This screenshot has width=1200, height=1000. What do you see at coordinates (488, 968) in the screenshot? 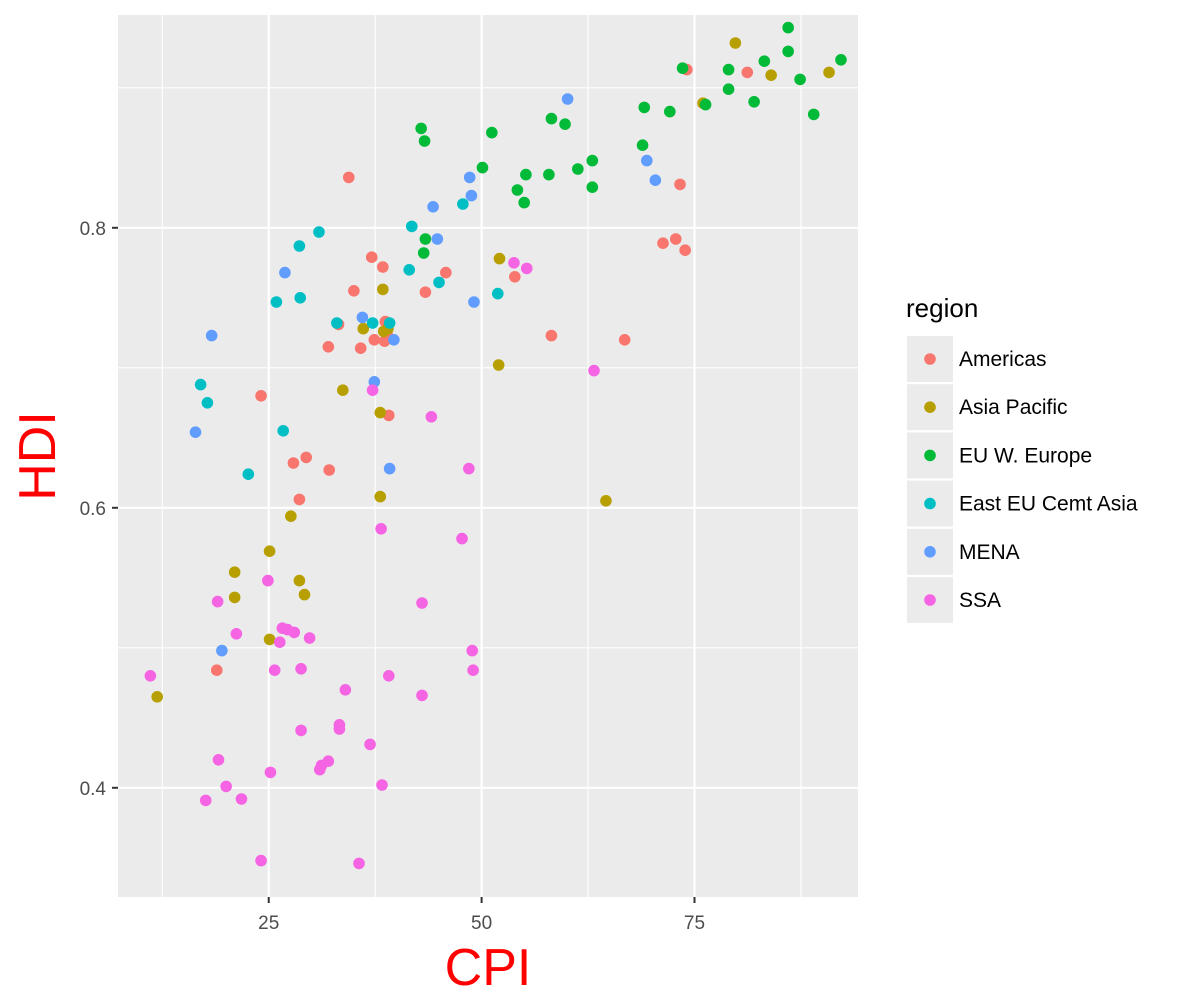
I see `x-axis-title: CPI` at bounding box center [488, 968].